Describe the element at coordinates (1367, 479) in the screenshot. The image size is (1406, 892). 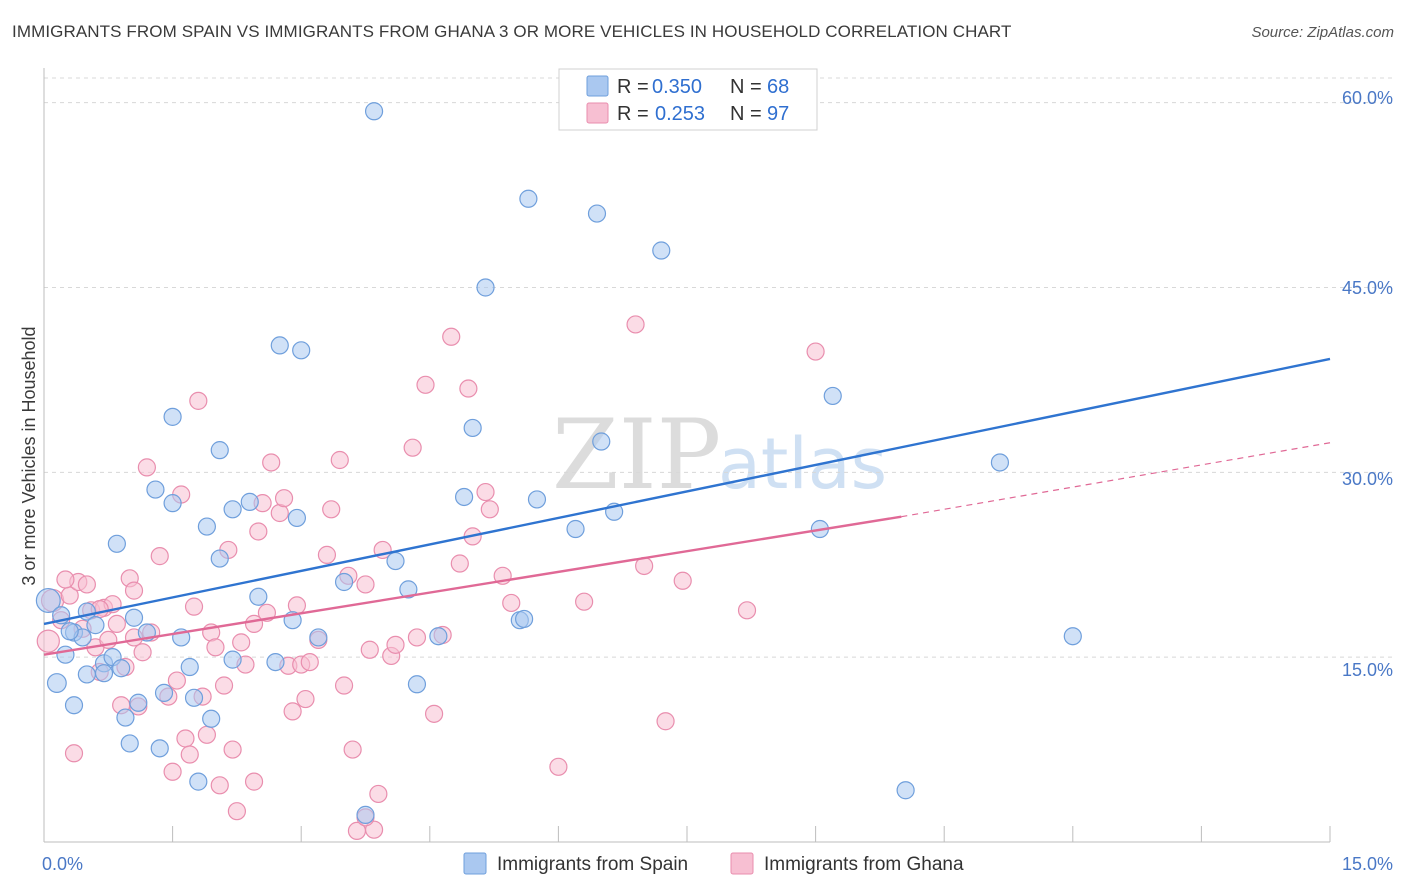
I see `y-tick-label-30: 30.0%` at that location.